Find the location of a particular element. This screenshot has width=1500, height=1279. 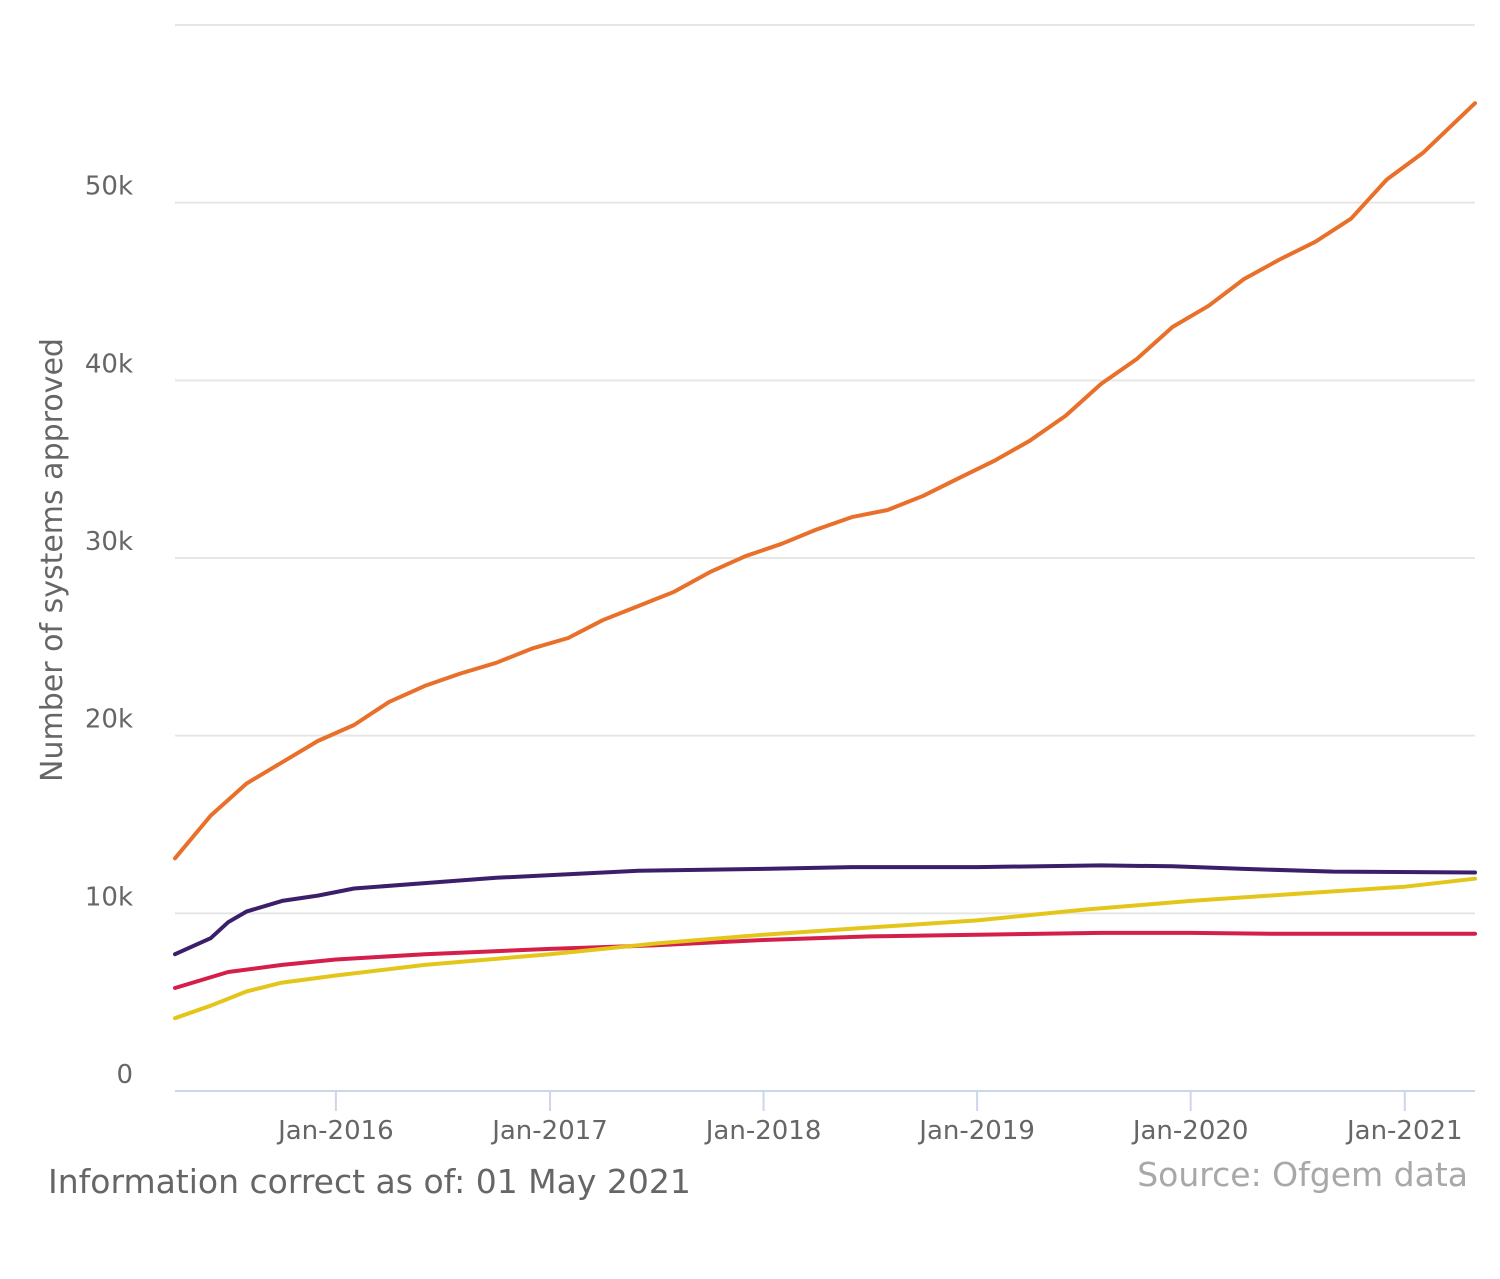

x-tick-label: Jan-2021 is located at coordinates (1404, 1131).